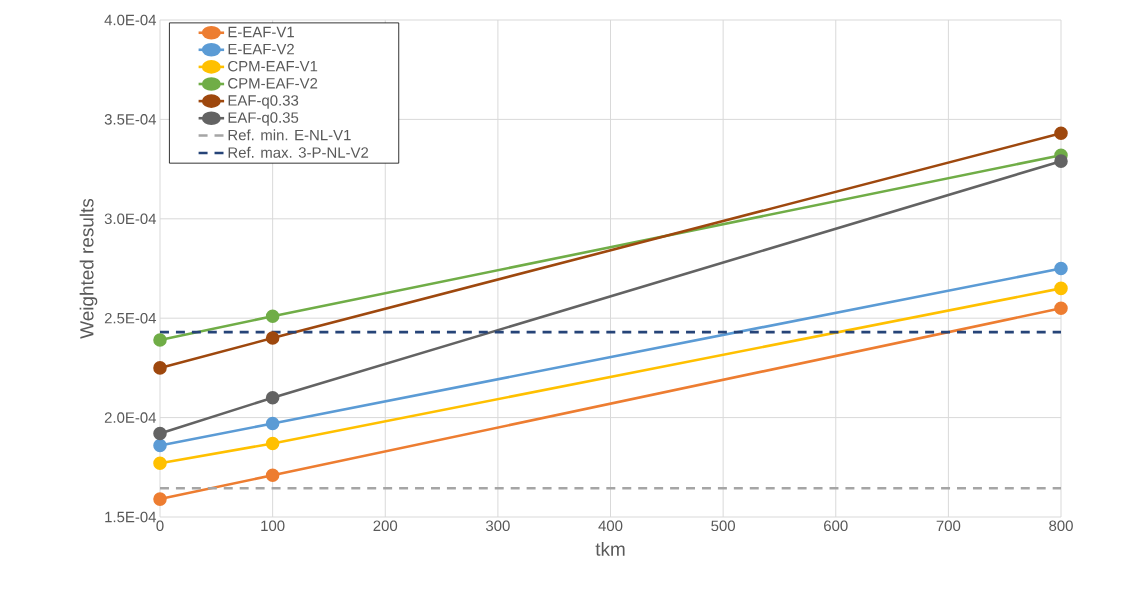 The height and width of the screenshot is (616, 1134). I want to click on x-tick-label: 500, so click(723, 526).